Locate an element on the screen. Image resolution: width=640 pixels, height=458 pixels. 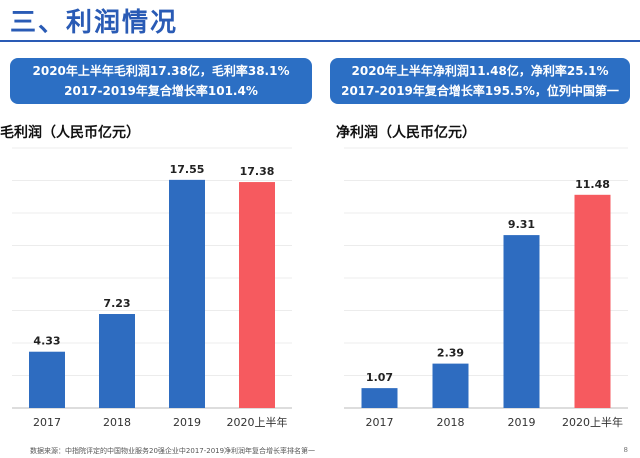
title-underline is located at coordinates (320, 41).